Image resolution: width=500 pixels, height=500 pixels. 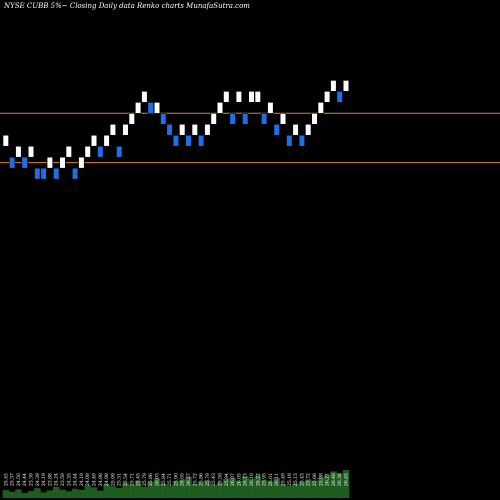 What do you see at coordinates (239, 479) in the screenshot?
I see `x-tick-label-38: 26.05` at bounding box center [239, 479].